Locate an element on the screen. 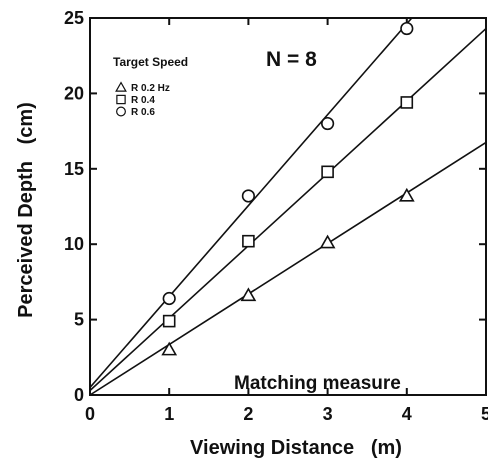 The width and height of the screenshot is (488, 464). y-tick-label: 5 is located at coordinates (79, 320).